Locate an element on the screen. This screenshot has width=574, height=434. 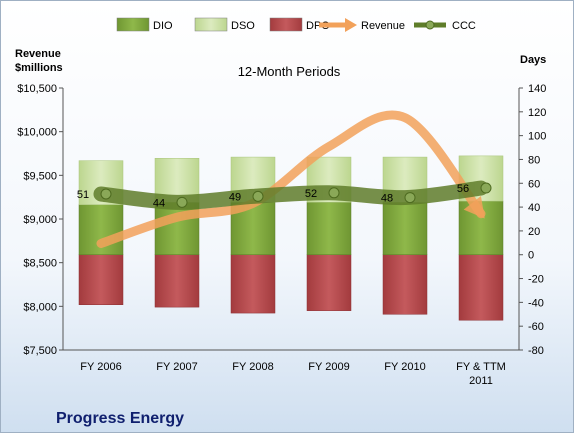
left-tick-label: $10,500 is located at coordinates (37, 89).